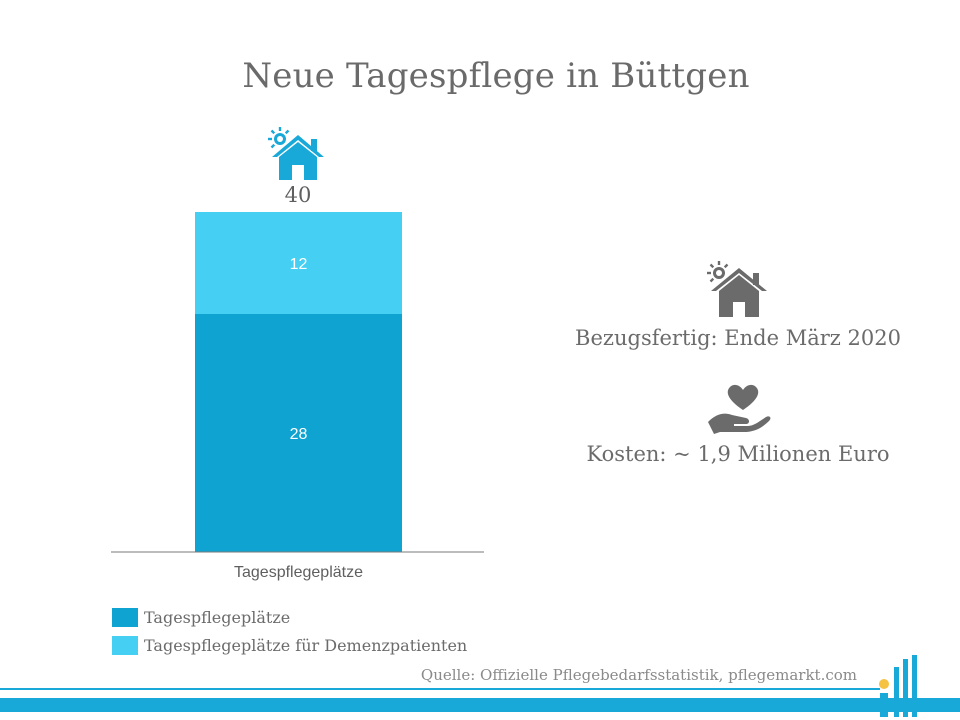  I want to click on legend-item: Tagespflegeplätze, so click(289, 617).